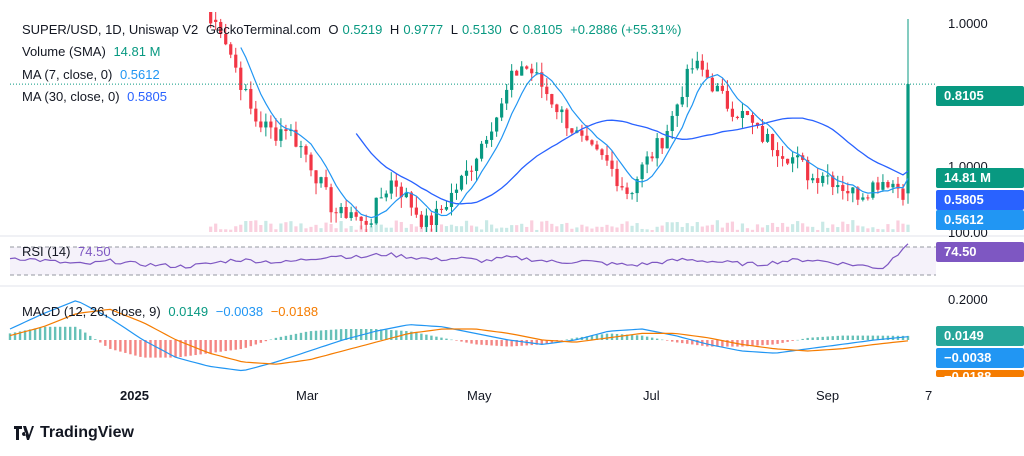 The width and height of the screenshot is (1024, 456). Describe the element at coordinates (968, 23) in the screenshot. I see `price-axis-top: 1.0000` at that location.